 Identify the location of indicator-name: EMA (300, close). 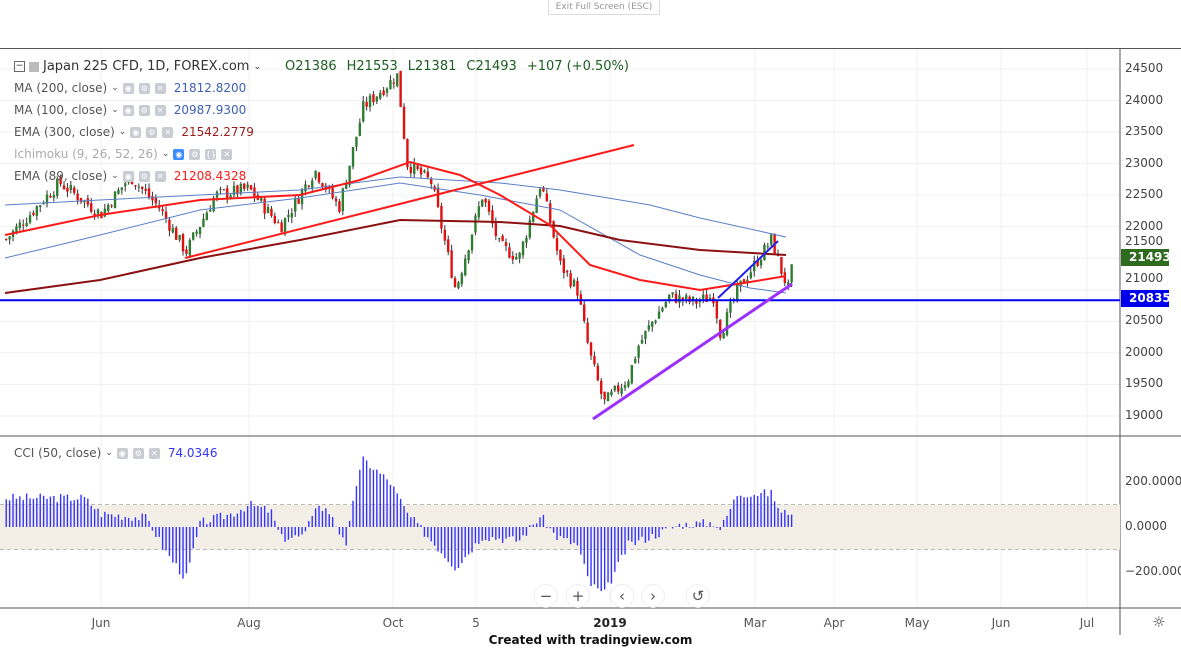
(64, 132).